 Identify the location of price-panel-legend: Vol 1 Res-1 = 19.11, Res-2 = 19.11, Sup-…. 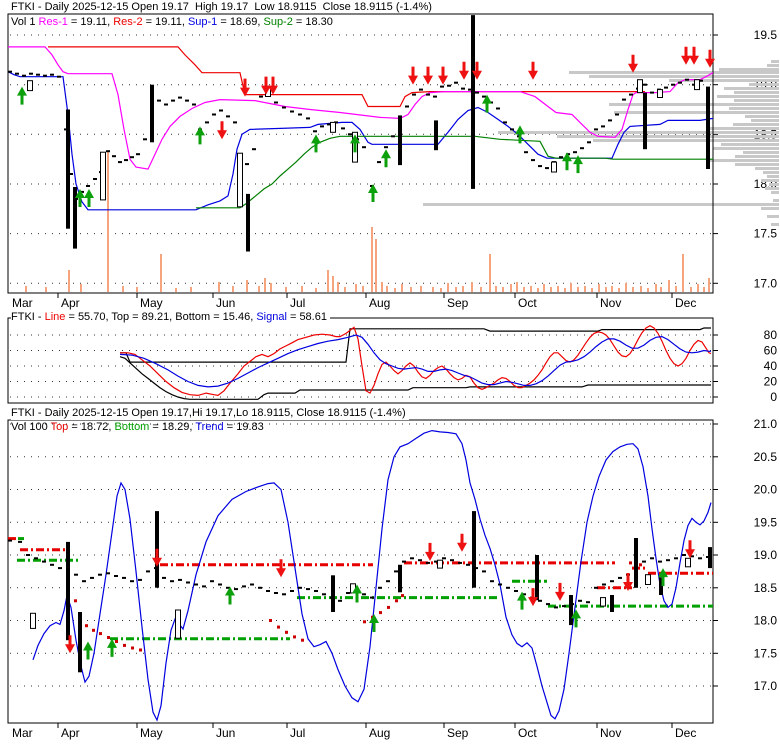
(172, 22).